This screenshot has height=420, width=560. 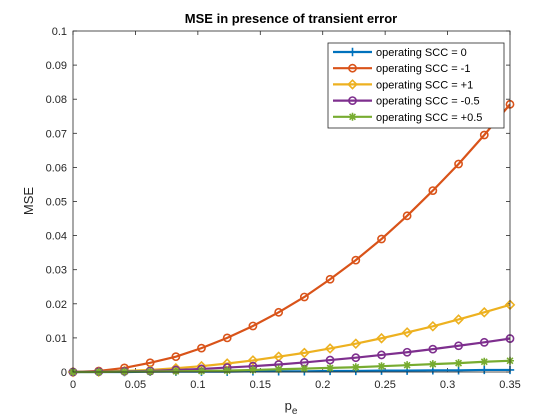 What do you see at coordinates (384, 385) in the screenshot?
I see `x-tick-label: 0.25` at bounding box center [384, 385].